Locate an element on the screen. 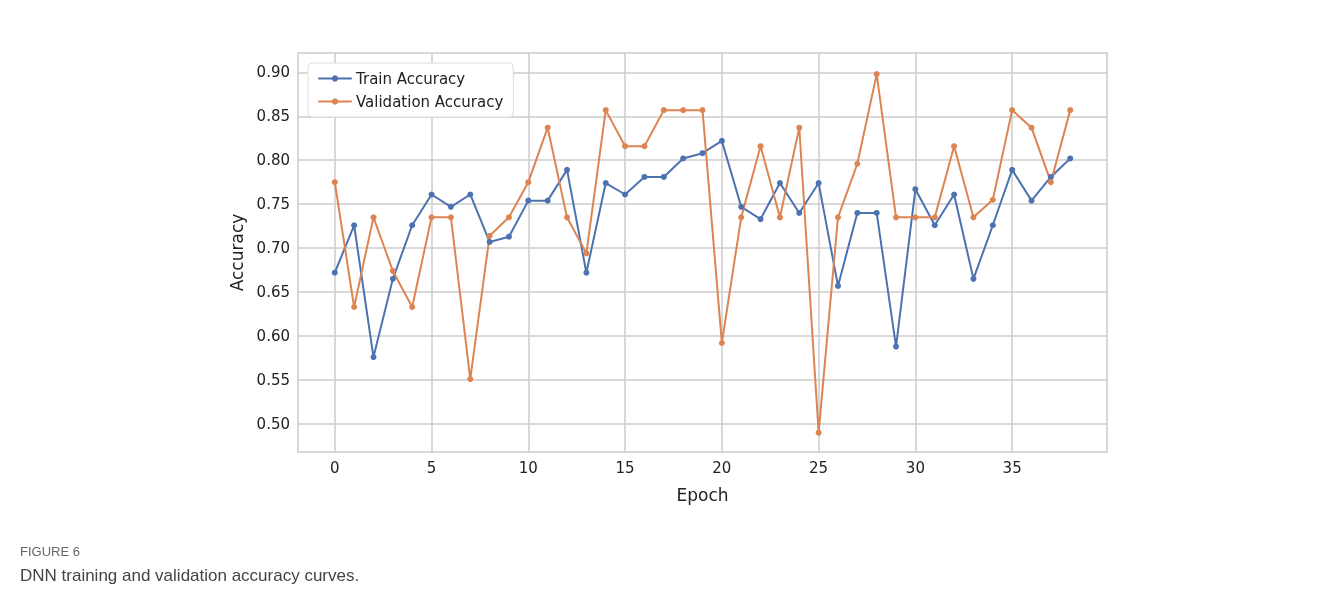 This screenshot has width=1318, height=601. y-tick-label: 0.65 is located at coordinates (273, 292).